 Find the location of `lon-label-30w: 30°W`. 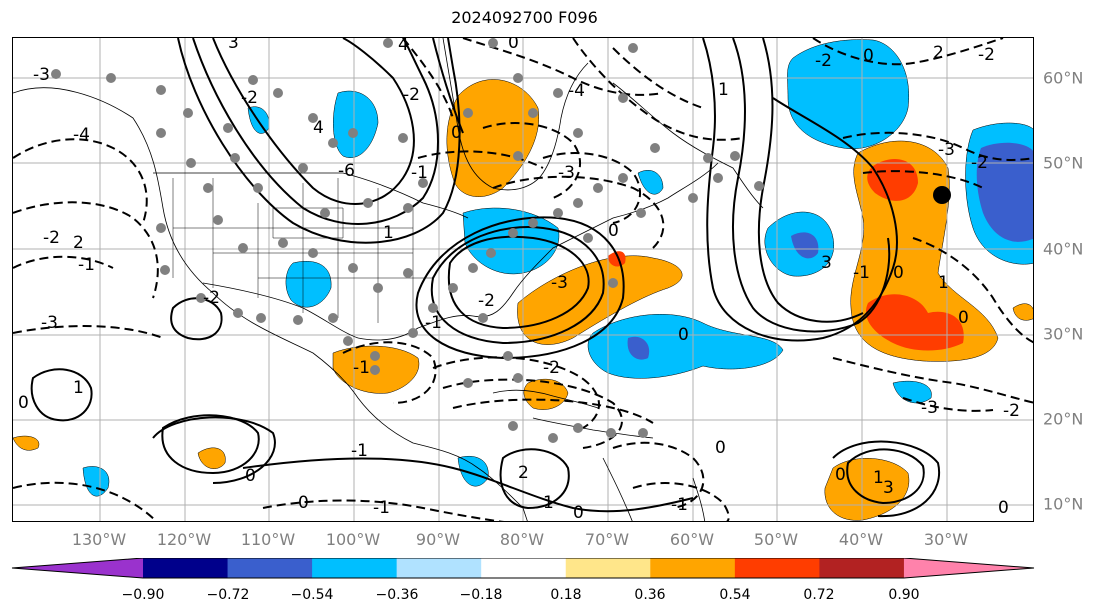

lon-label-30w: 30°W is located at coordinates (946, 539).